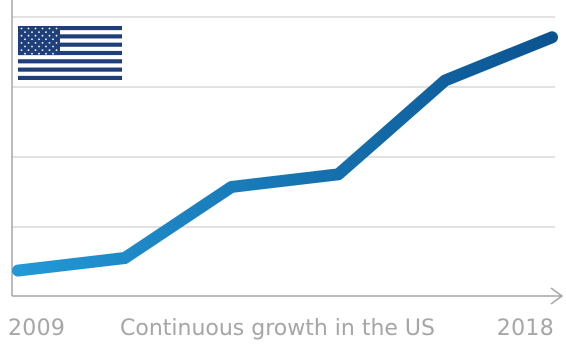 The image size is (566, 344). I want to click on chart-caption: Continuous growth in the US, so click(278, 328).